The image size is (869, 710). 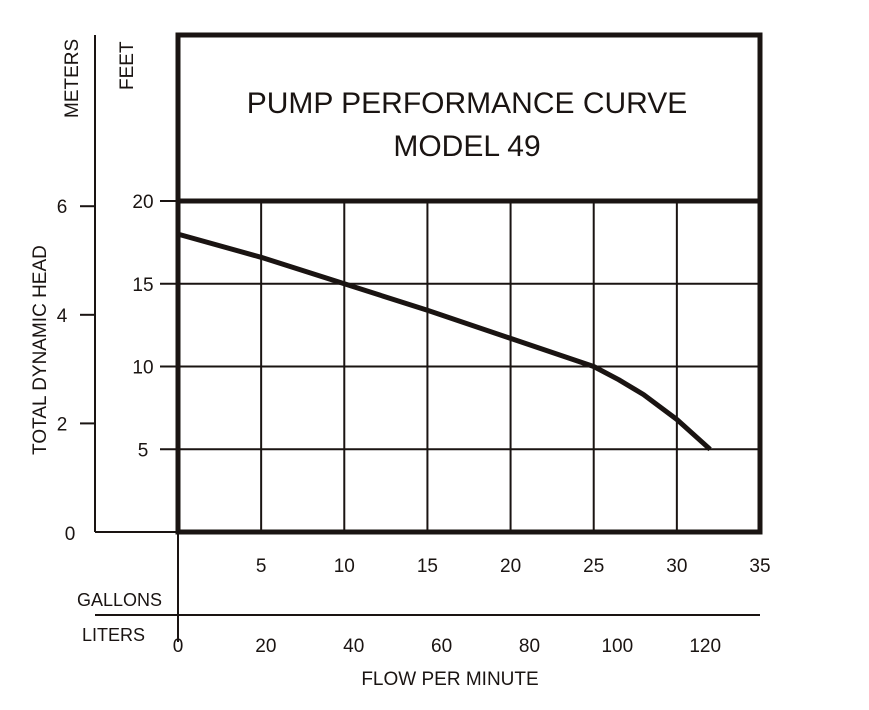 What do you see at coordinates (759, 566) in the screenshot?
I see `gallons-tick-label: 35` at bounding box center [759, 566].